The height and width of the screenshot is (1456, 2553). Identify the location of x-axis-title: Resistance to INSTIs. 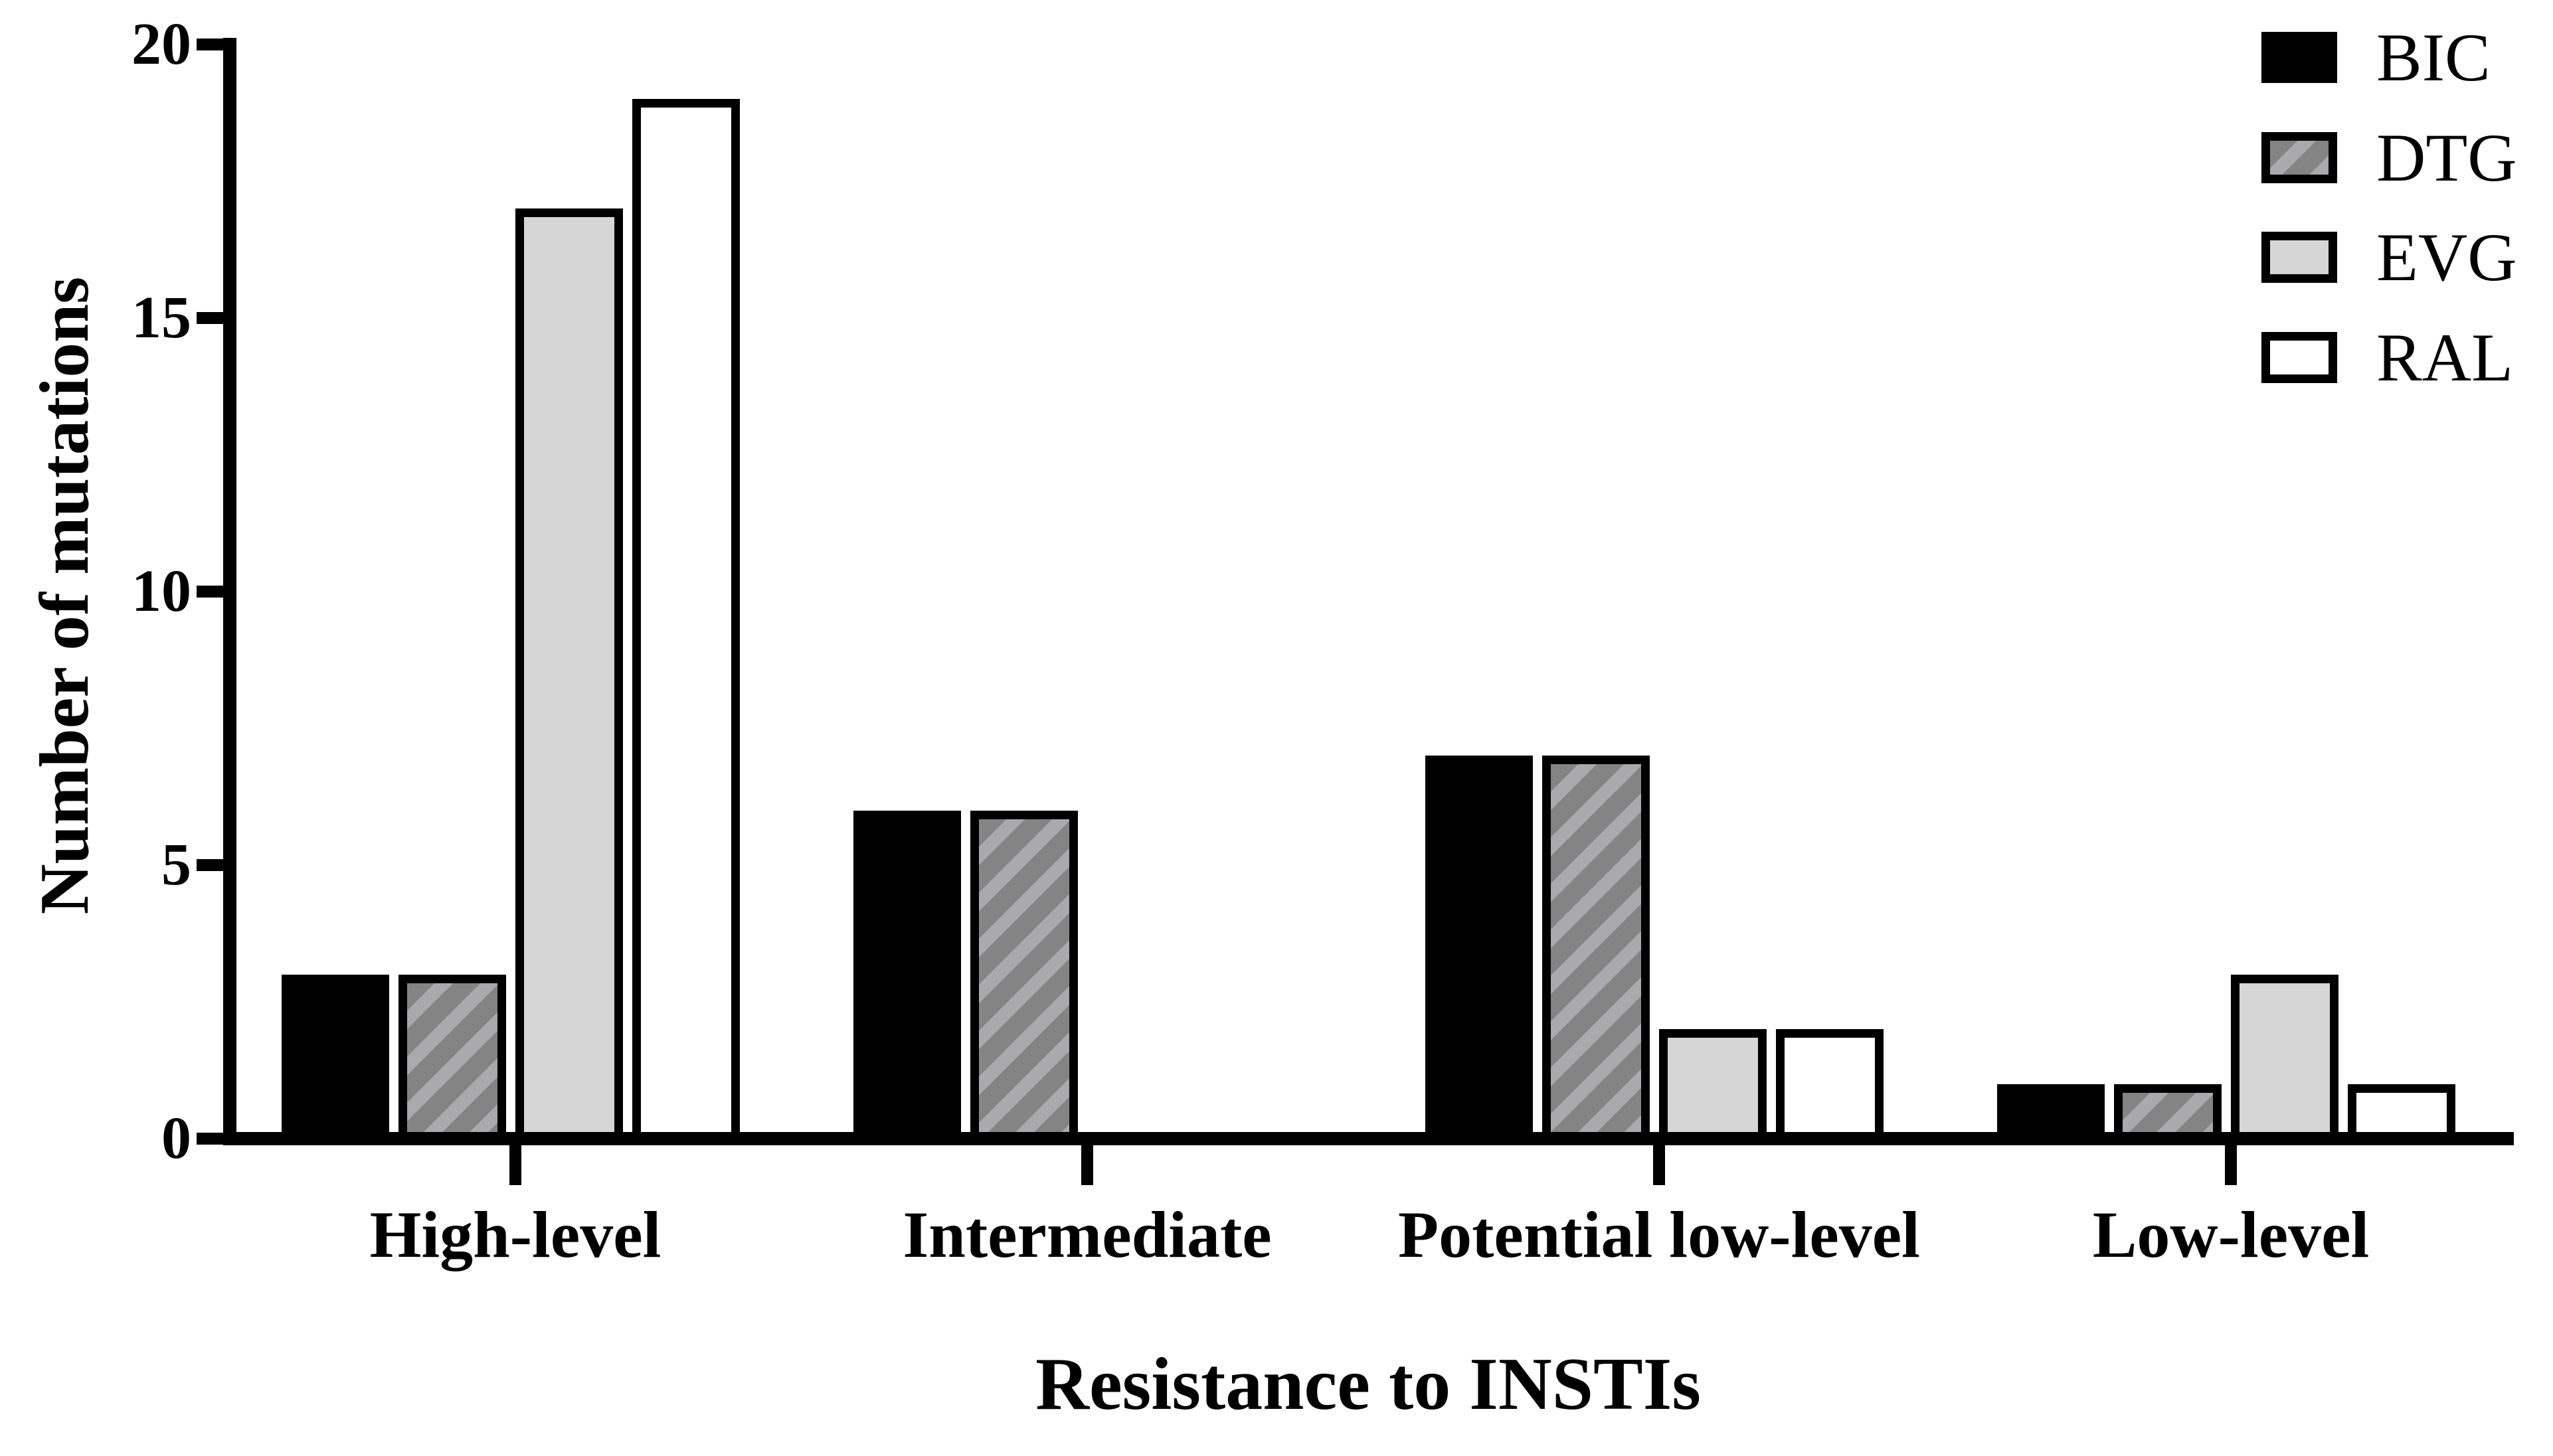
(1368, 1384).